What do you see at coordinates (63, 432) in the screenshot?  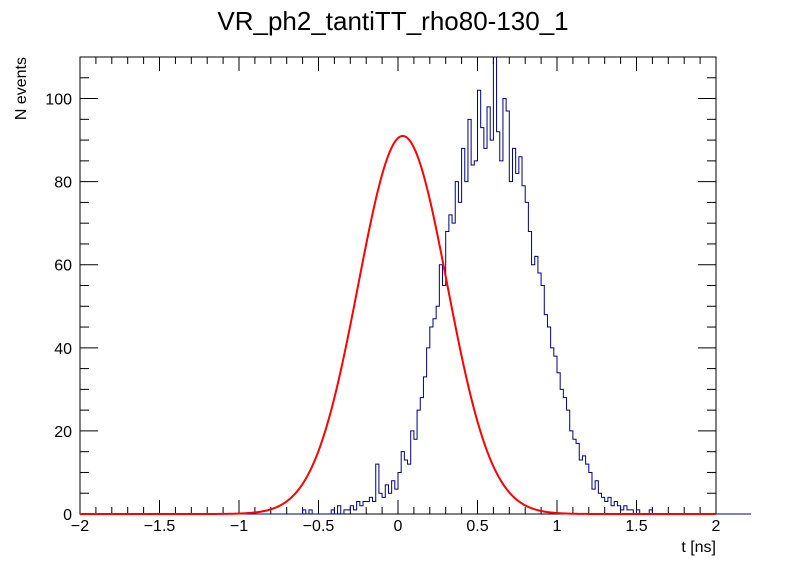 I see `y-tick-label: 20` at bounding box center [63, 432].